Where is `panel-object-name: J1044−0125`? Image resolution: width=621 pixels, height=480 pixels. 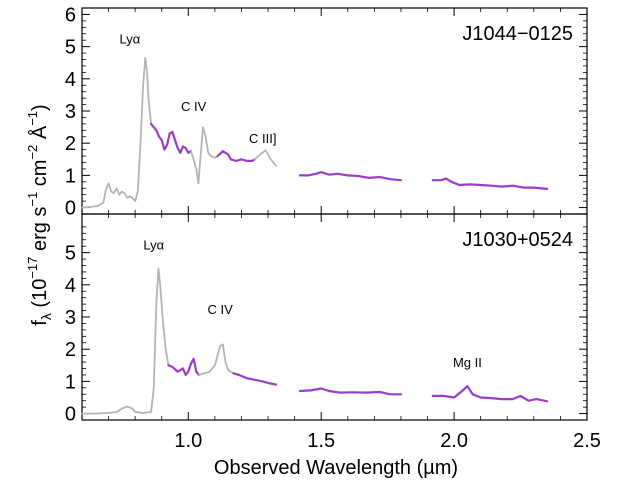 panel-object-name: J1044−0125 is located at coordinates (517, 34).